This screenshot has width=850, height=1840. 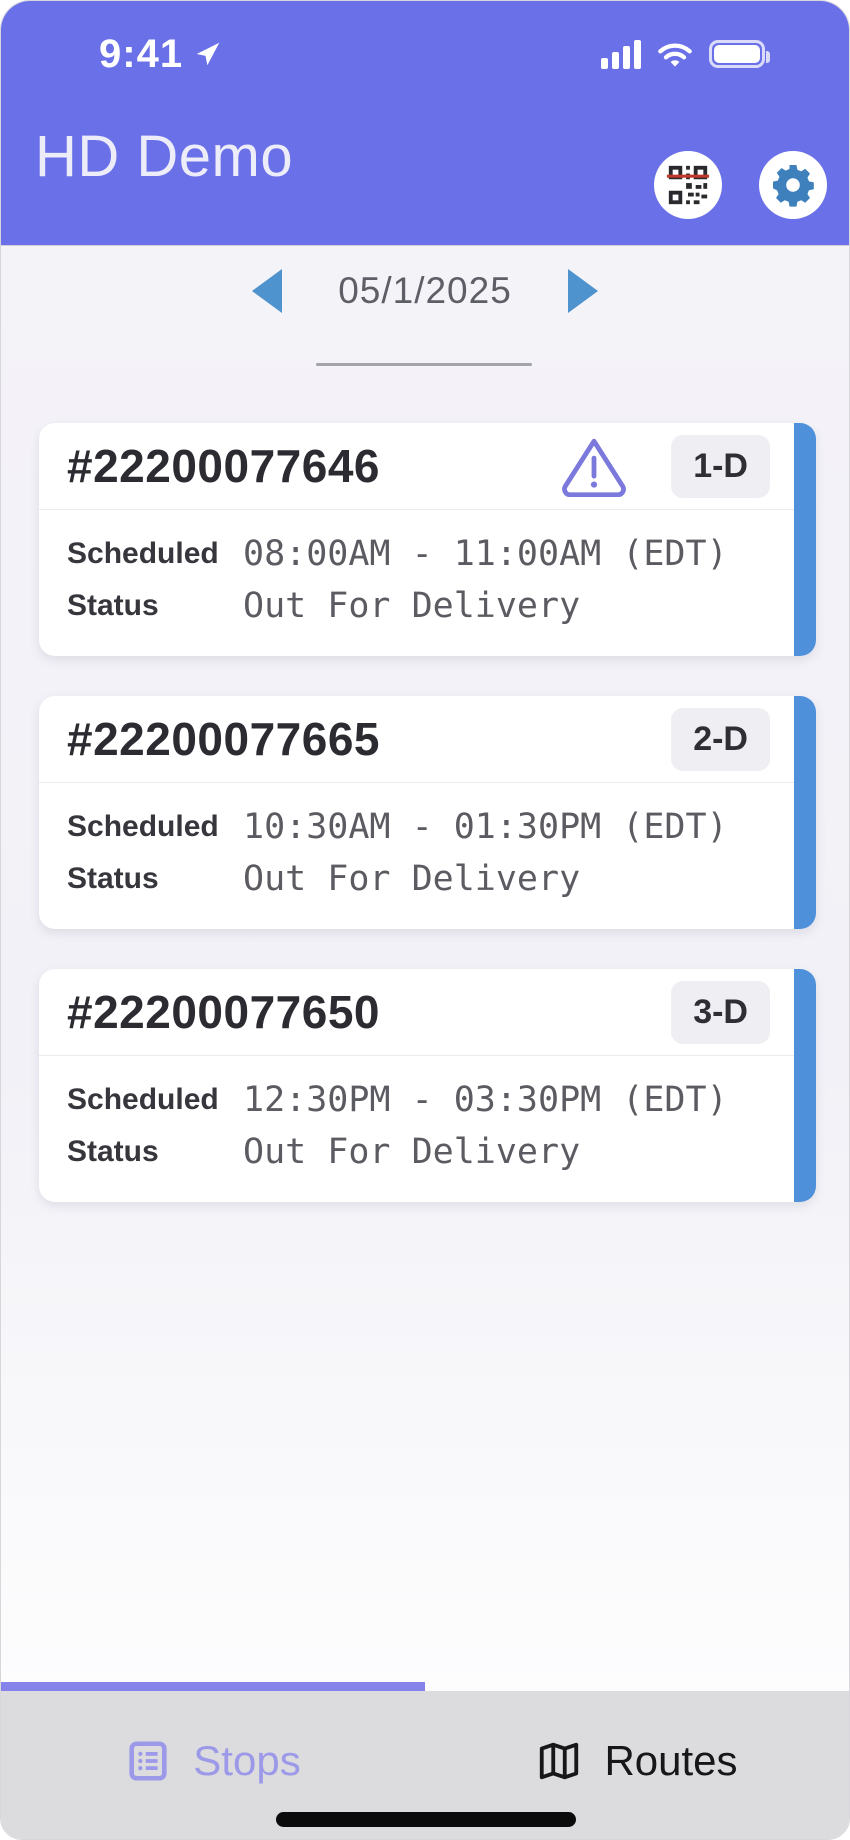 I want to click on stop-sequence-badge: 3-D, so click(x=720, y=1012).